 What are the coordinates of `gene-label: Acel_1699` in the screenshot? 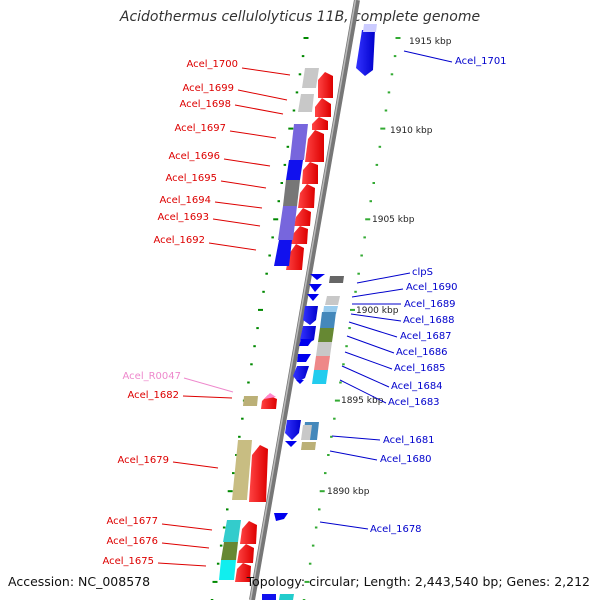 It's located at (208, 88).